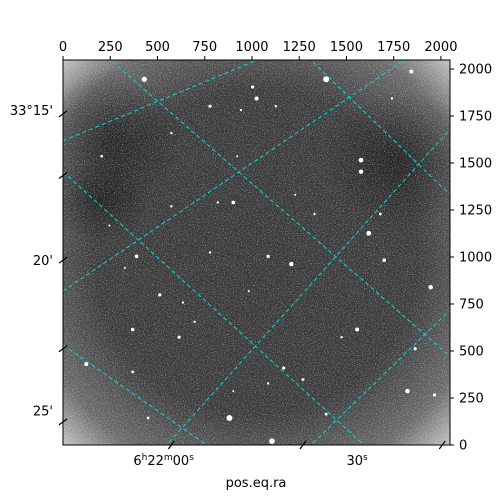  What do you see at coordinates (471, 399) in the screenshot?
I see `right-axis-tick-label: 250` at bounding box center [471, 399].